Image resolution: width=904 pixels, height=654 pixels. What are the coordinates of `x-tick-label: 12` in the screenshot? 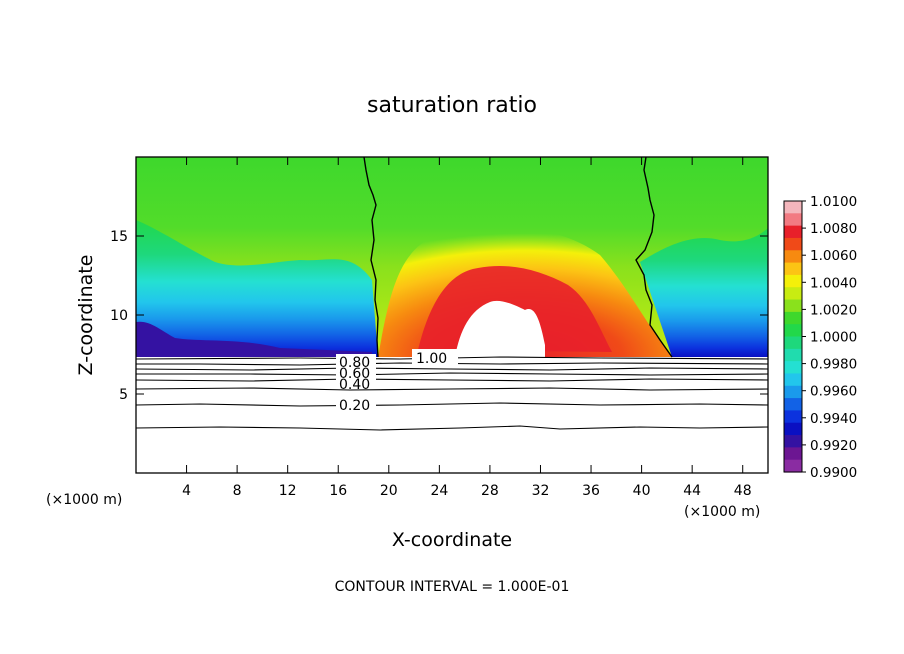 It's located at (288, 491).